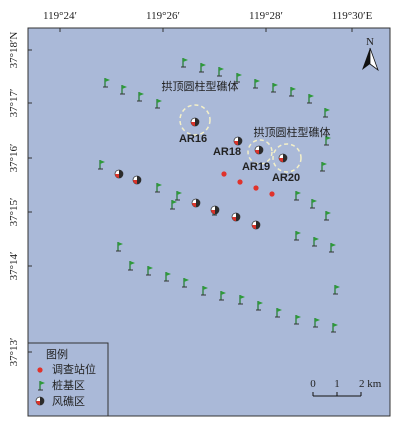 The image size is (402, 421). Describe the element at coordinates (352, 16) in the screenshot. I see `x-tick-label: 119°30′E` at that location.